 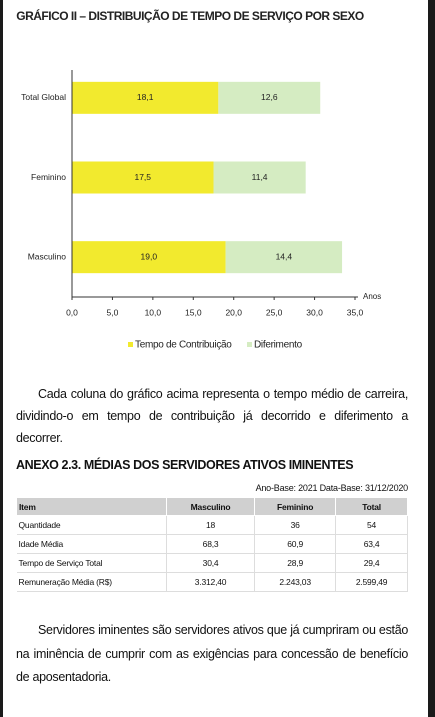 I want to click on table-subtitle: Ano-Base: 2021 Data-Base: 31/12/2020, so click(x=332, y=488).